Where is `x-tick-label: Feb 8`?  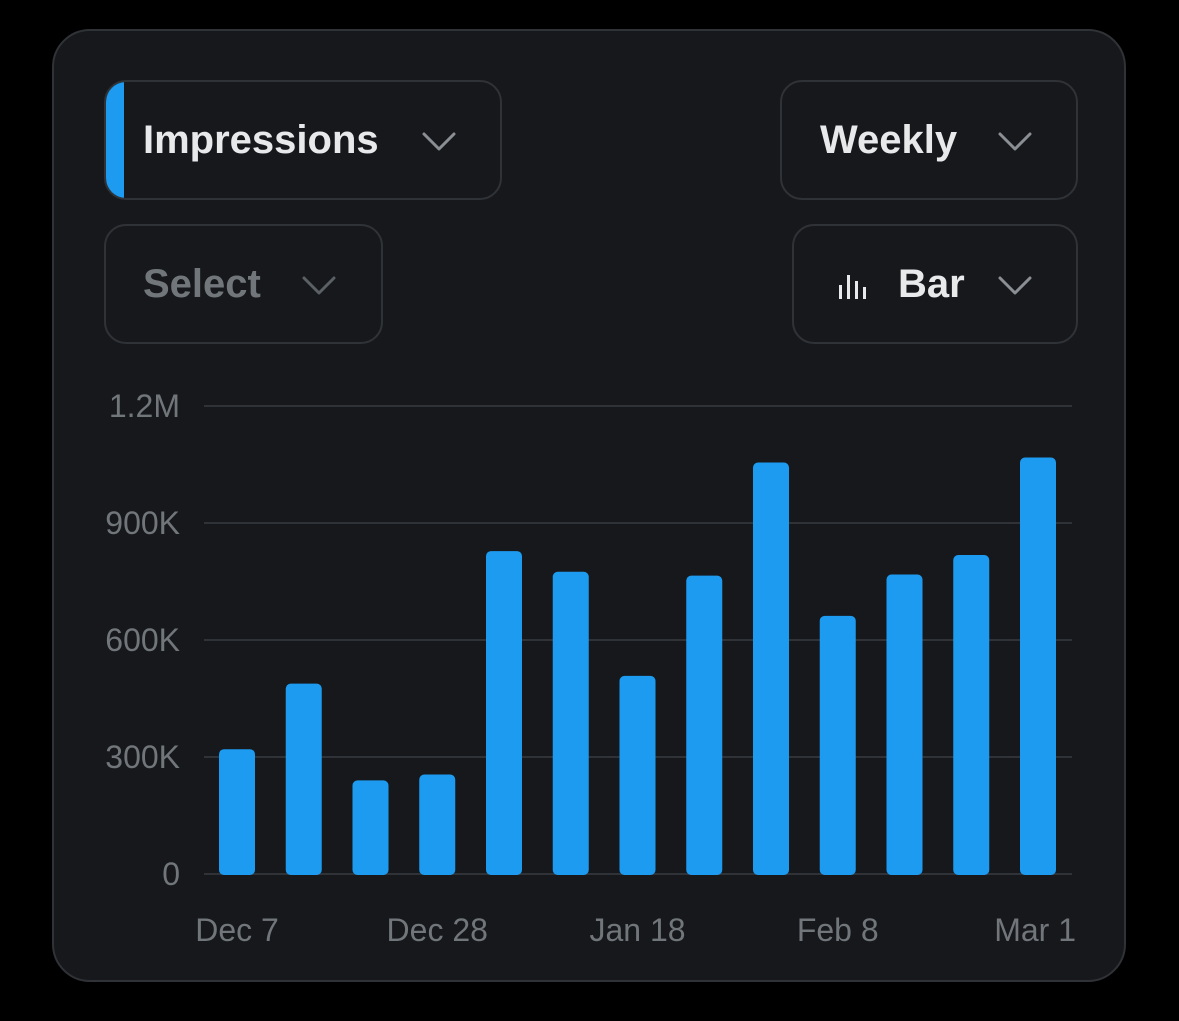
x-tick-label: Feb 8 is located at coordinates (838, 930).